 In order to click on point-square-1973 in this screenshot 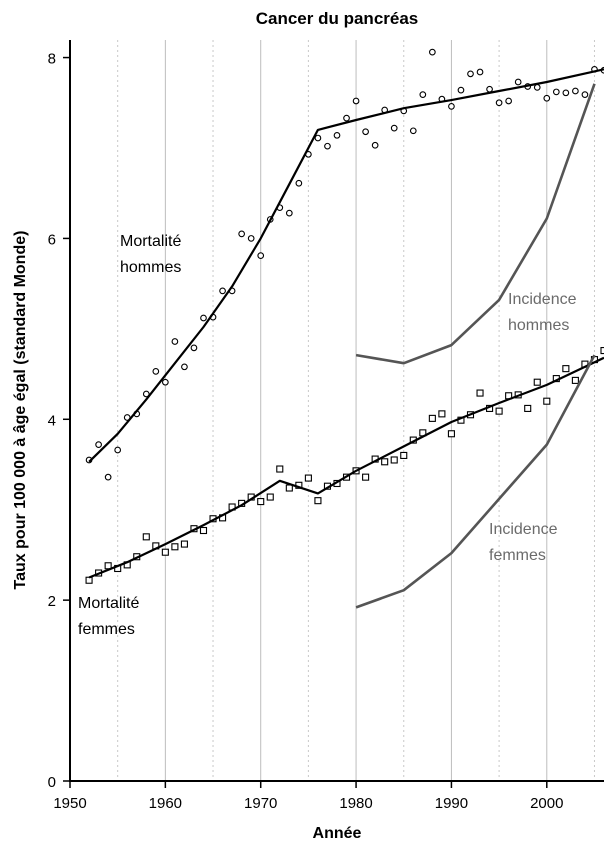, I will do `click(289, 488)`.